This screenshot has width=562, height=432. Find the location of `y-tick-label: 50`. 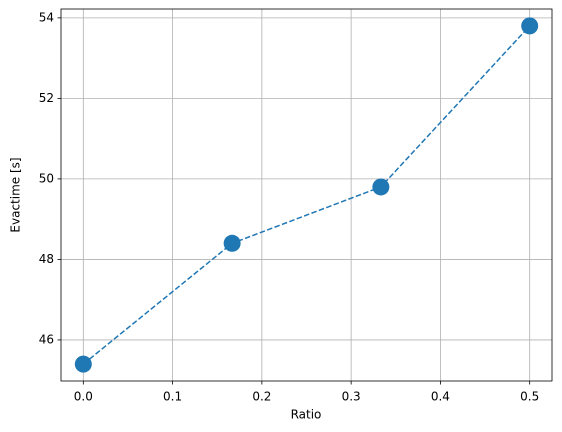

y-tick-label: 50 is located at coordinates (46, 178).